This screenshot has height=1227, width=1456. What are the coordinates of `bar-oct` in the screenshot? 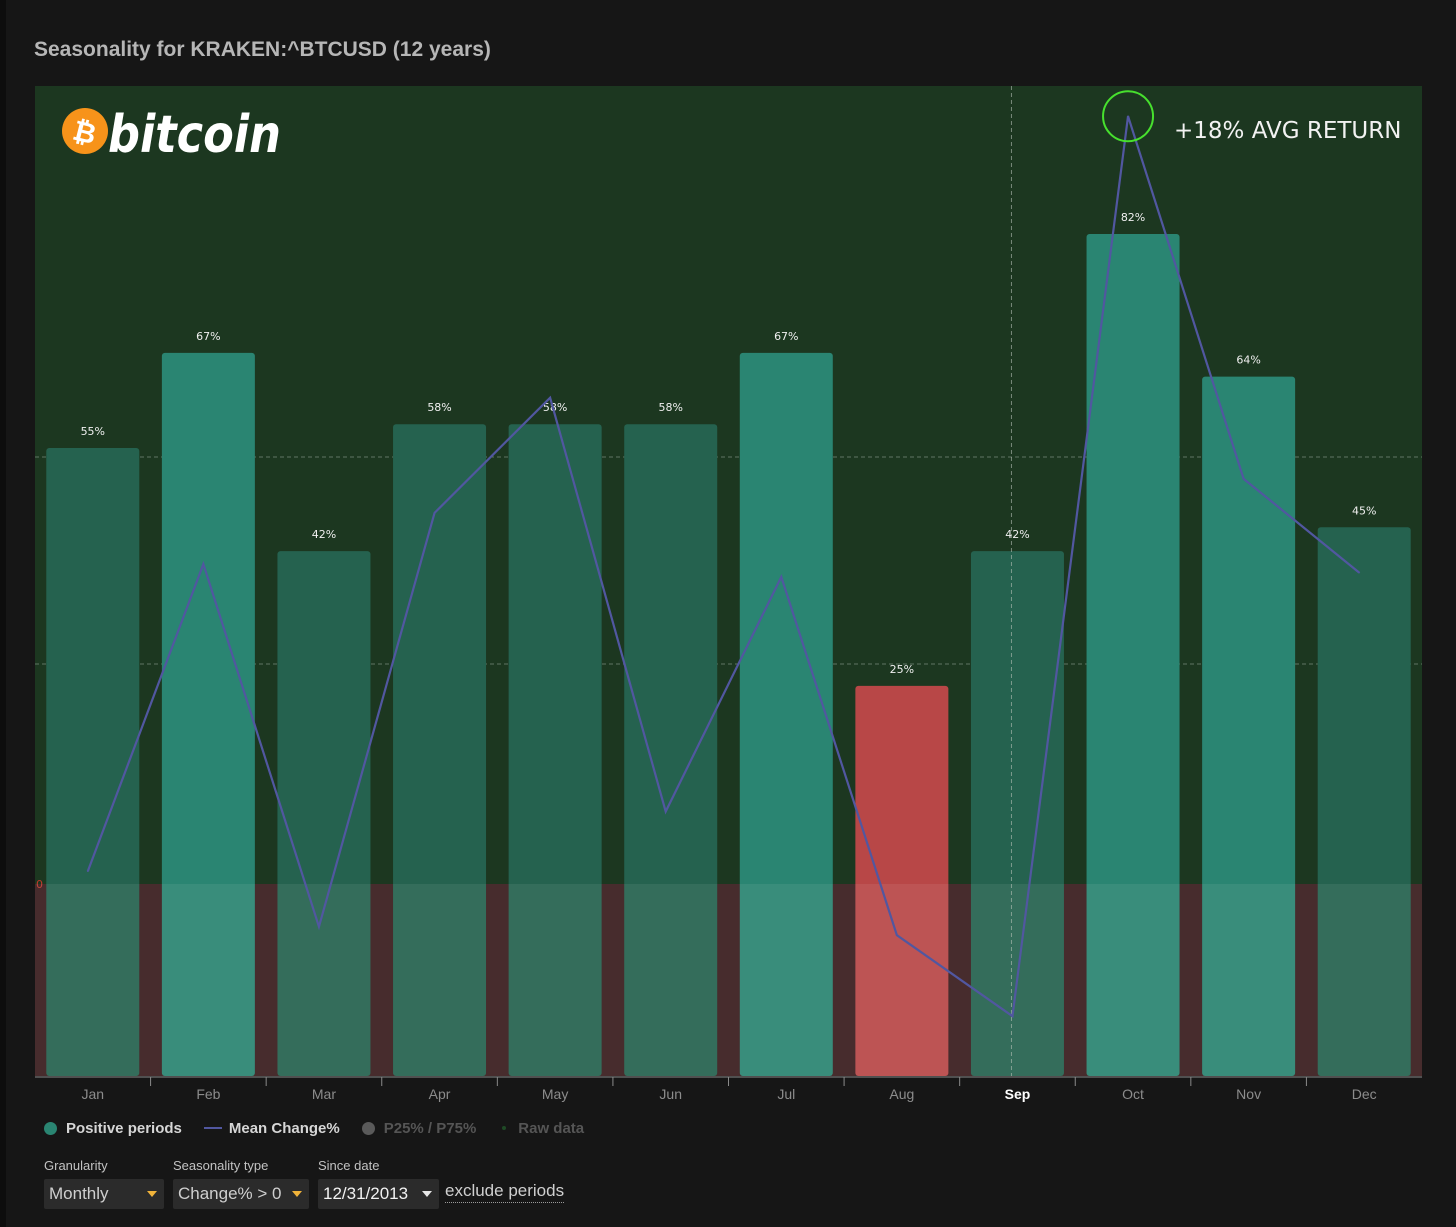 It's located at (1133, 655).